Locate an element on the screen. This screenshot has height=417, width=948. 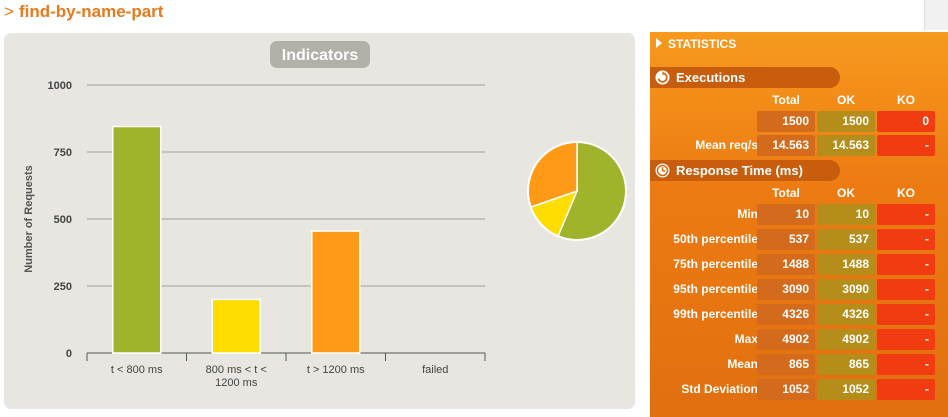
y-tick-label: 250 is located at coordinates (63, 287).